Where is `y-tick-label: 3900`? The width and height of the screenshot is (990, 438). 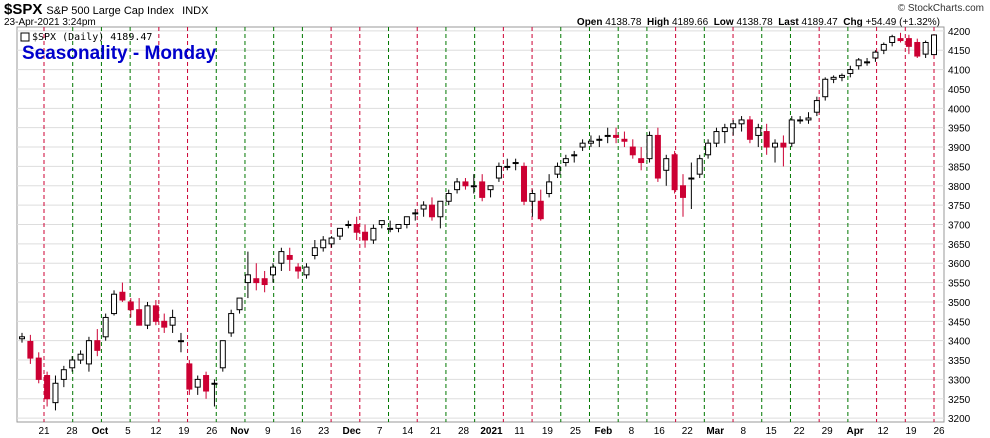
y-tick-label: 3900 is located at coordinates (959, 148).